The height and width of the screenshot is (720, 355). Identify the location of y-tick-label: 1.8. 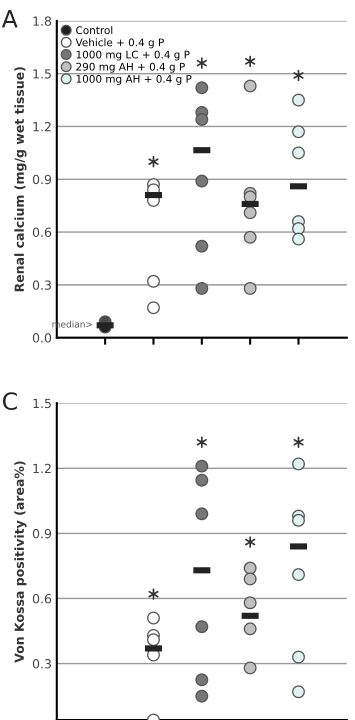
(42, 21).